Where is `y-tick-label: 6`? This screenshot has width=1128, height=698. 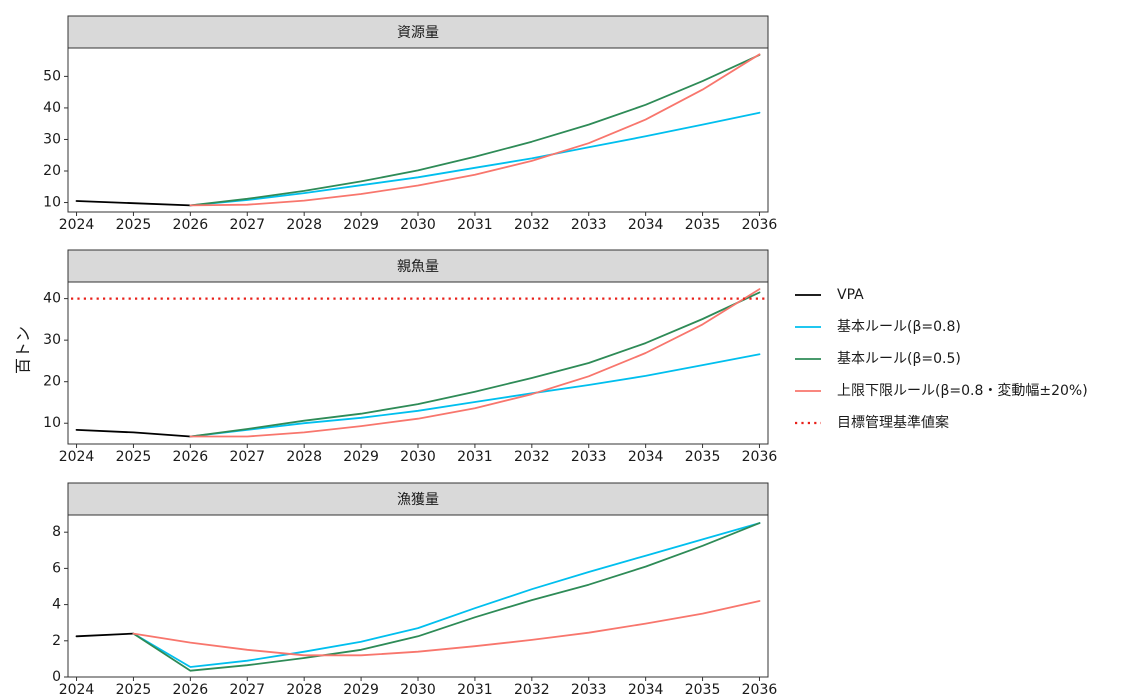 y-tick-label: 6 is located at coordinates (56, 568).